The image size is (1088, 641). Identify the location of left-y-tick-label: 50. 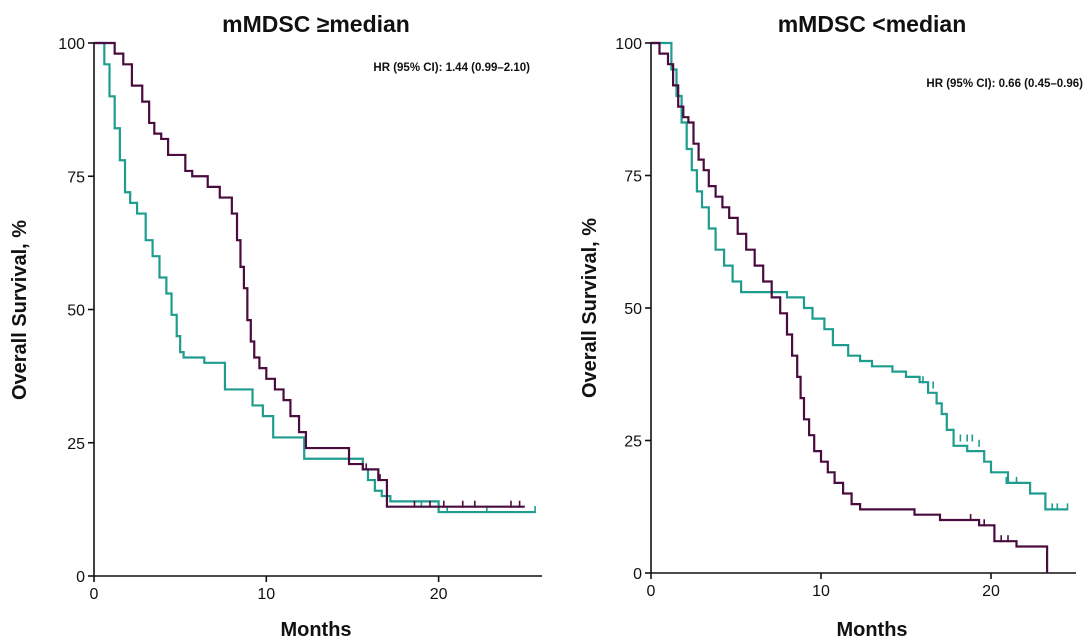
(76, 311).